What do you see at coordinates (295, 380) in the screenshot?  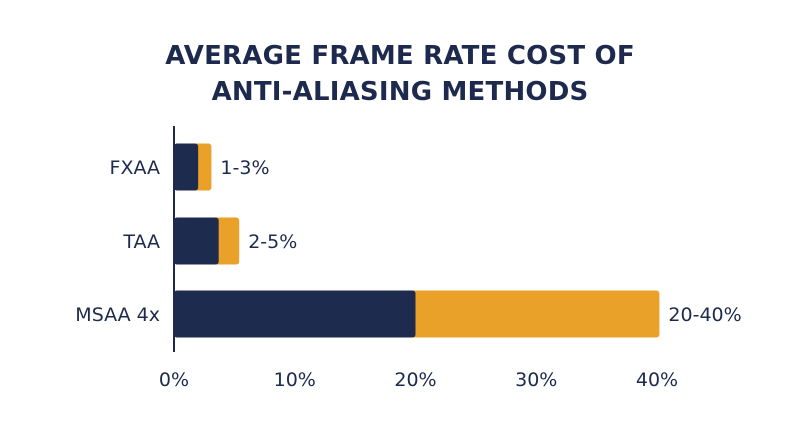 I see `x-tick-label: 10%` at bounding box center [295, 380].